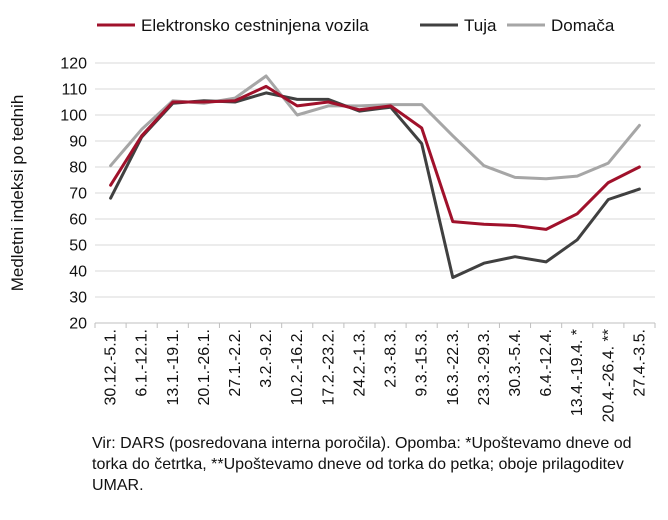  I want to click on x-tick-label: 9.3.-15.3., so click(422, 363).